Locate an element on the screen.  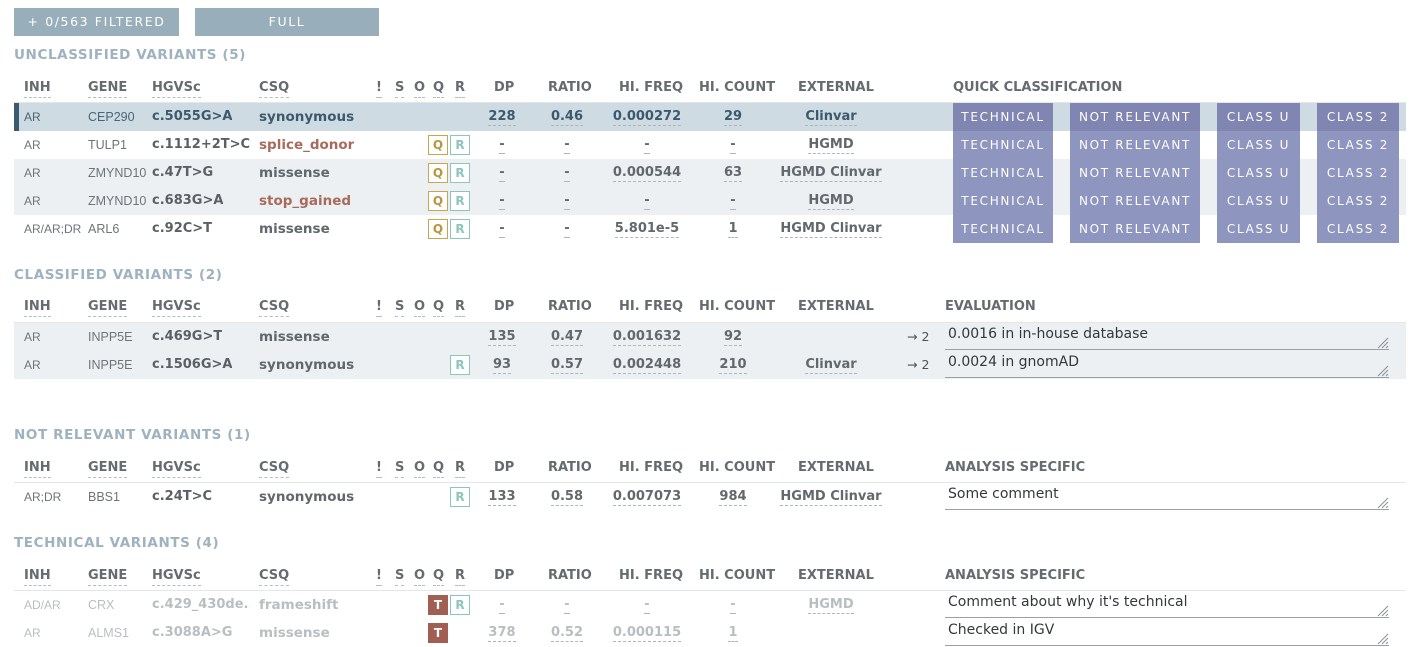
col-o: O is located at coordinates (420, 469).